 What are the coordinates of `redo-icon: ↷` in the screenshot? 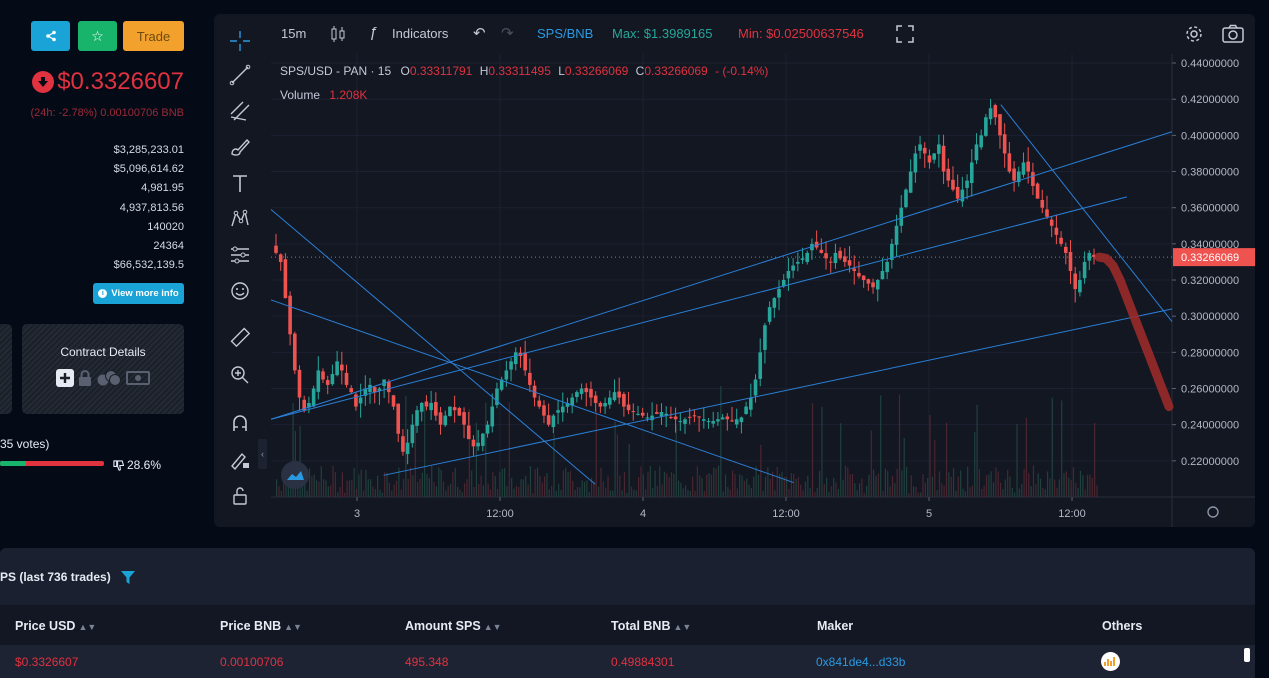 It's located at (507, 33).